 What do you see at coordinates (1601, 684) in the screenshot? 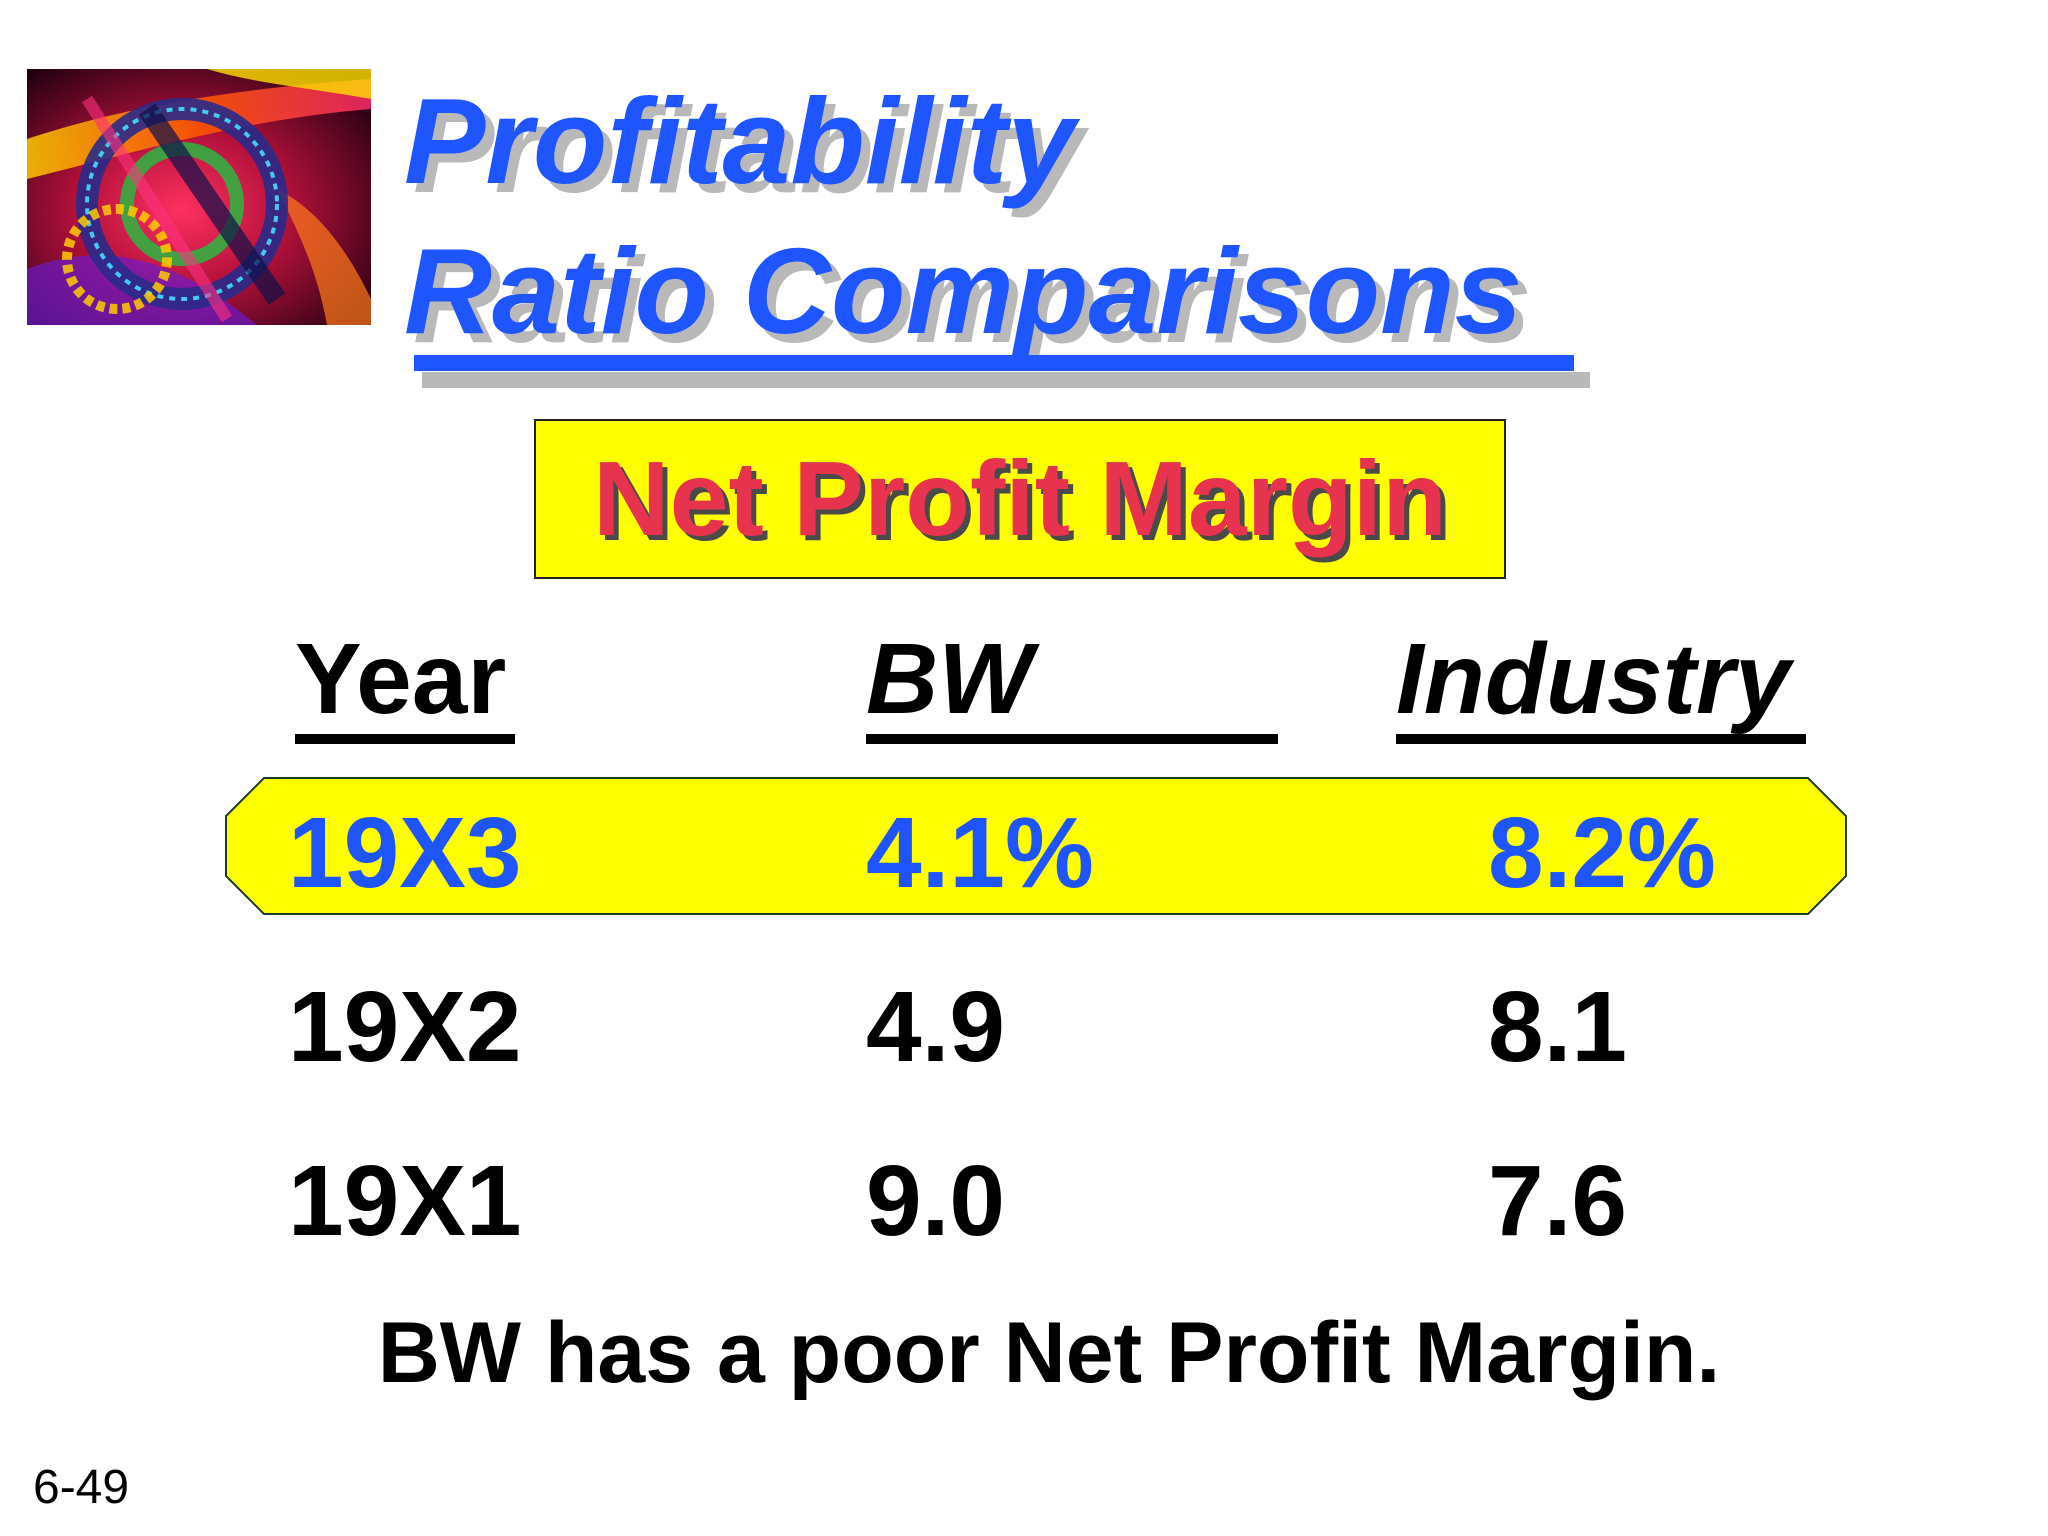
I see `header-industry: Industry` at bounding box center [1601, 684].